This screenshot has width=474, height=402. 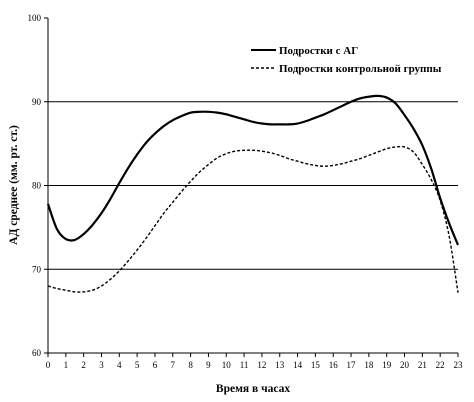 What do you see at coordinates (360, 69) in the screenshot?
I see `legend-label-control: Подростки контрольной группы` at bounding box center [360, 69].